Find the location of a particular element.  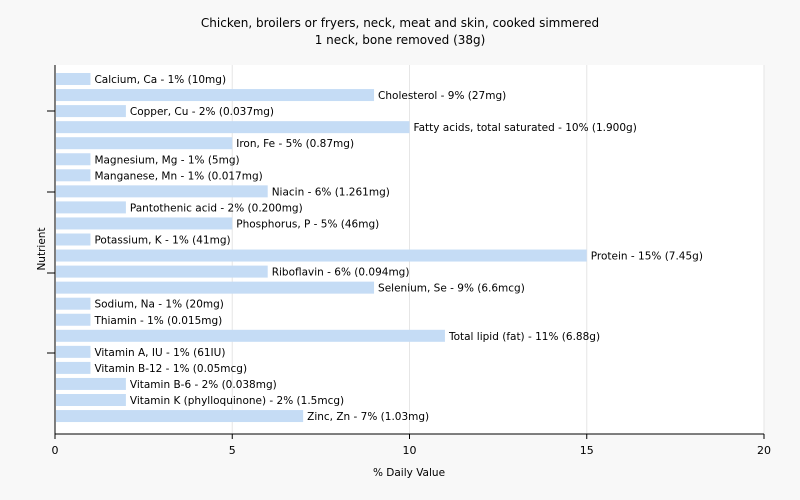

x-tick-labels: 0 5 10 15 20 is located at coordinates (412, 450).